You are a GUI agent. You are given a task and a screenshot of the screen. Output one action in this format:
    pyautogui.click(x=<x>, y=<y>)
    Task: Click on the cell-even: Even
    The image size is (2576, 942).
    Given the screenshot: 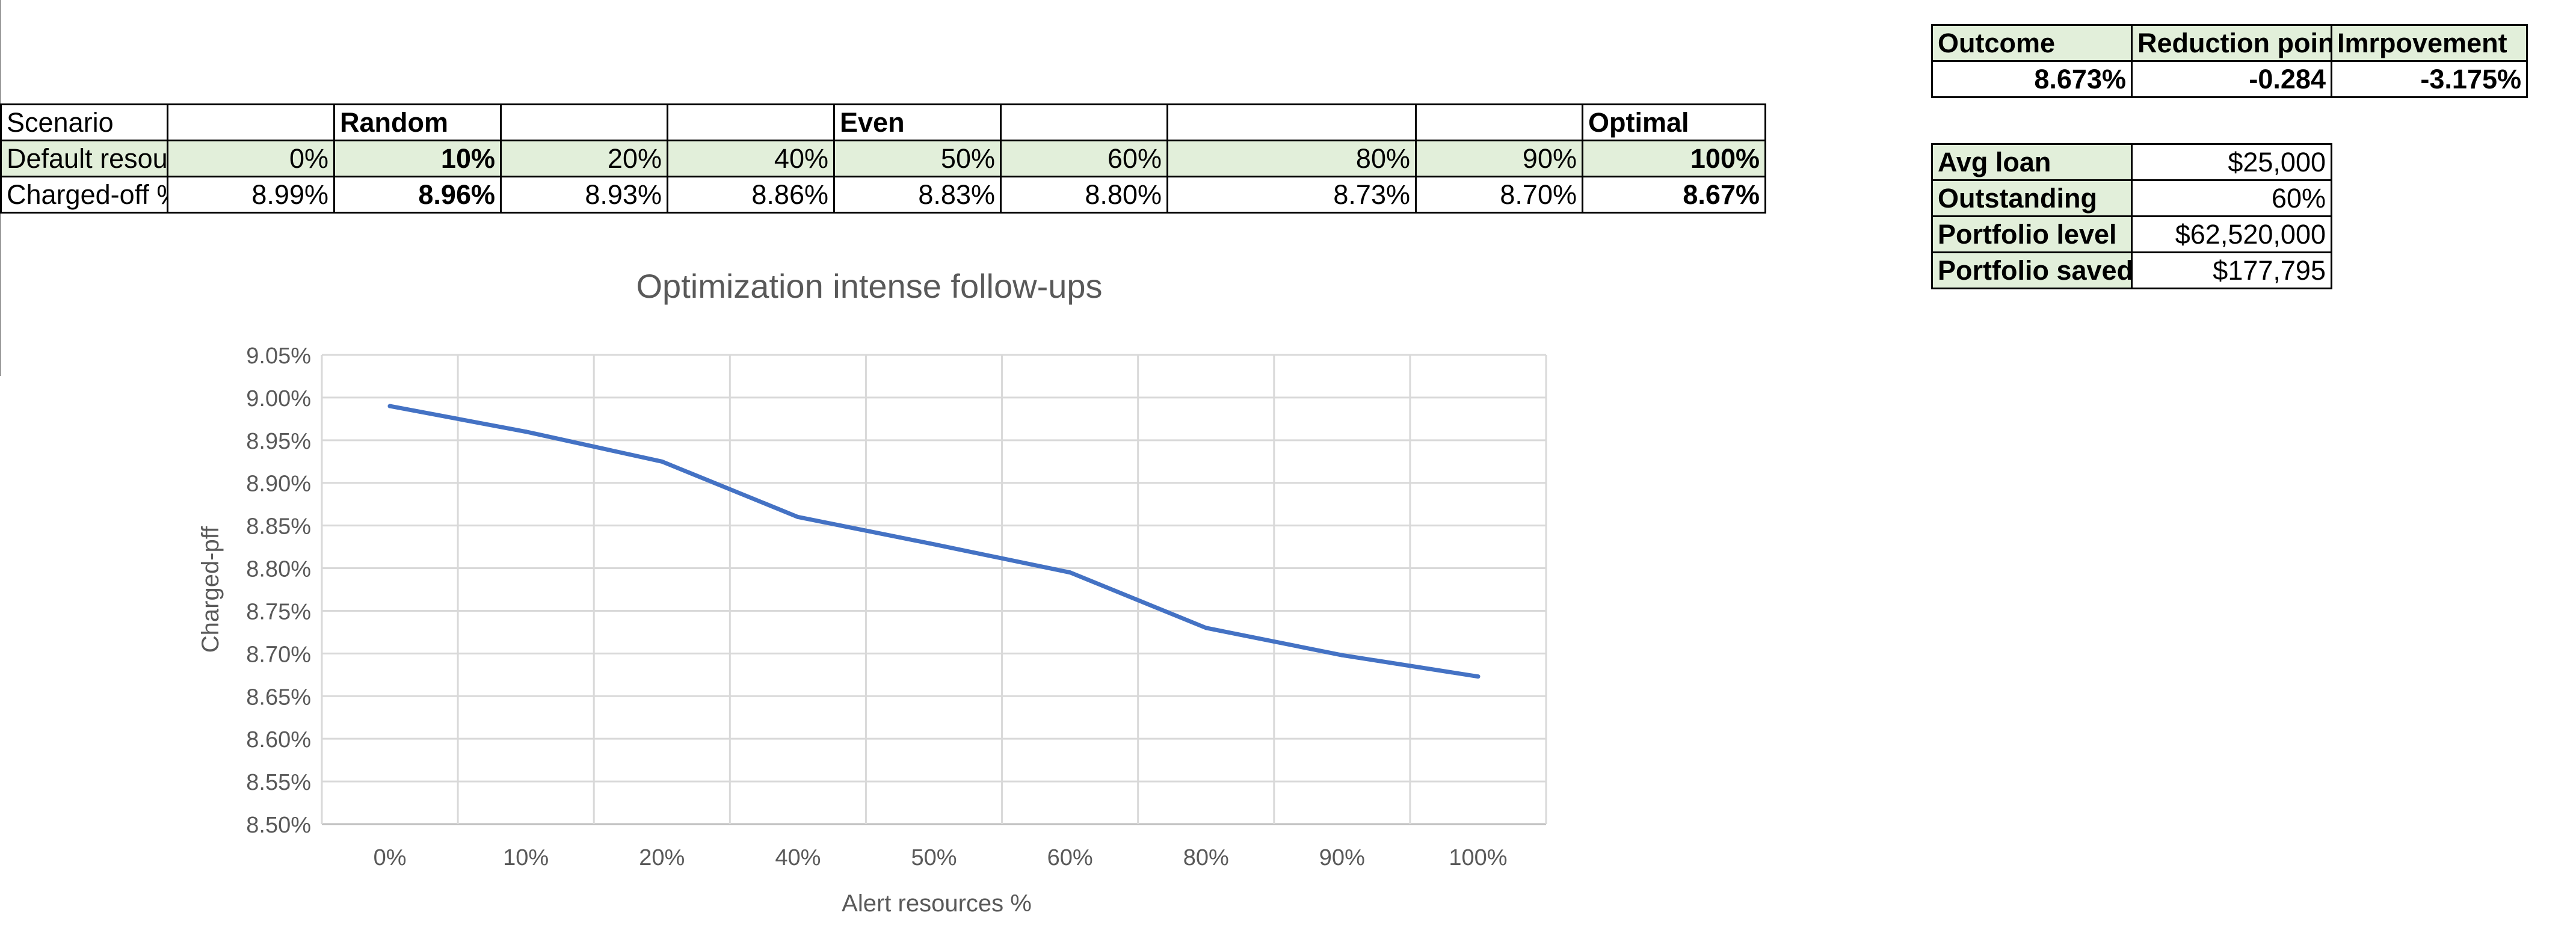 What is the action you would take?
    pyautogui.click(x=917, y=123)
    